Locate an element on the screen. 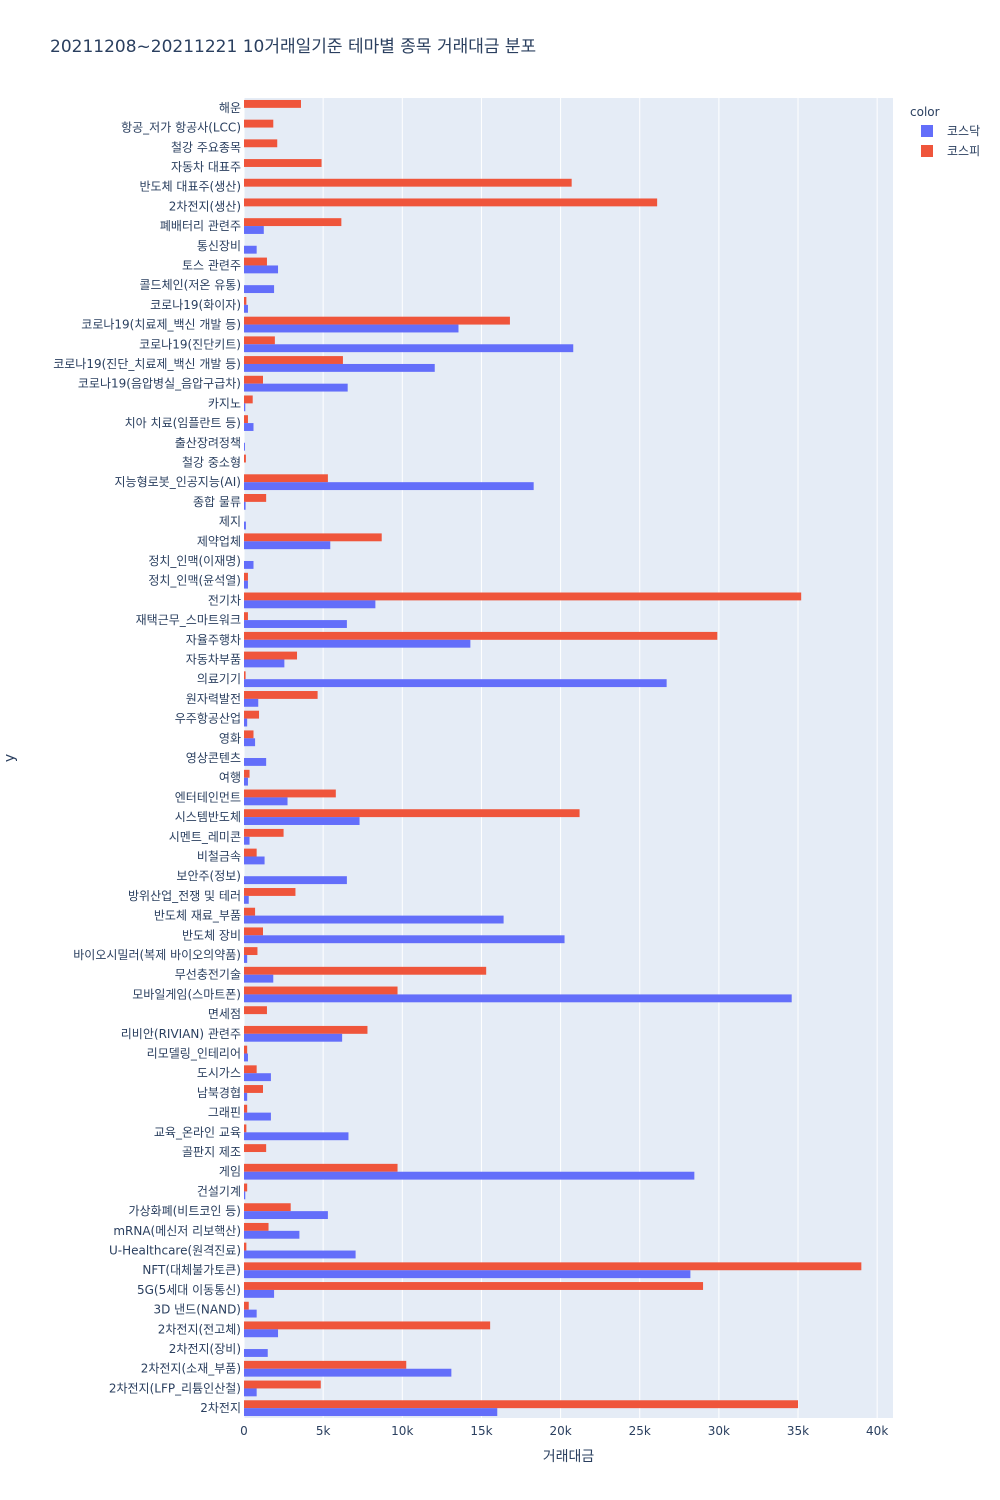 The image size is (1000, 1500). legend-label: 코스피 is located at coordinates (963, 151).